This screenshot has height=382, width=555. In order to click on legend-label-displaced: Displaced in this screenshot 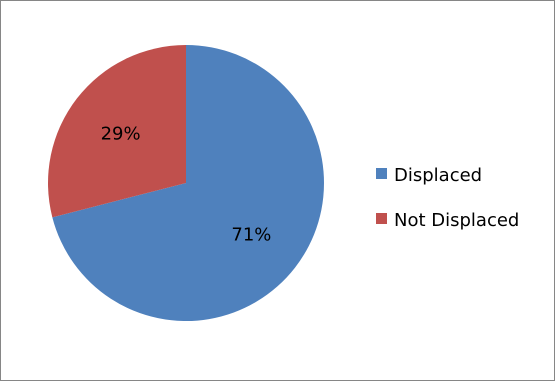, I will do `click(438, 175)`.